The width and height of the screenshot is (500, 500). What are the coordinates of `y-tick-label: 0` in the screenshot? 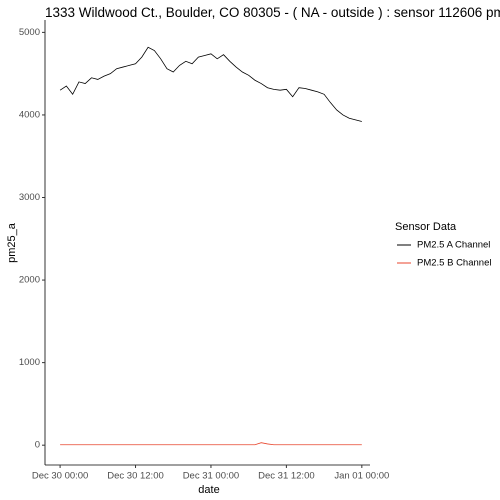 It's located at (37, 445).